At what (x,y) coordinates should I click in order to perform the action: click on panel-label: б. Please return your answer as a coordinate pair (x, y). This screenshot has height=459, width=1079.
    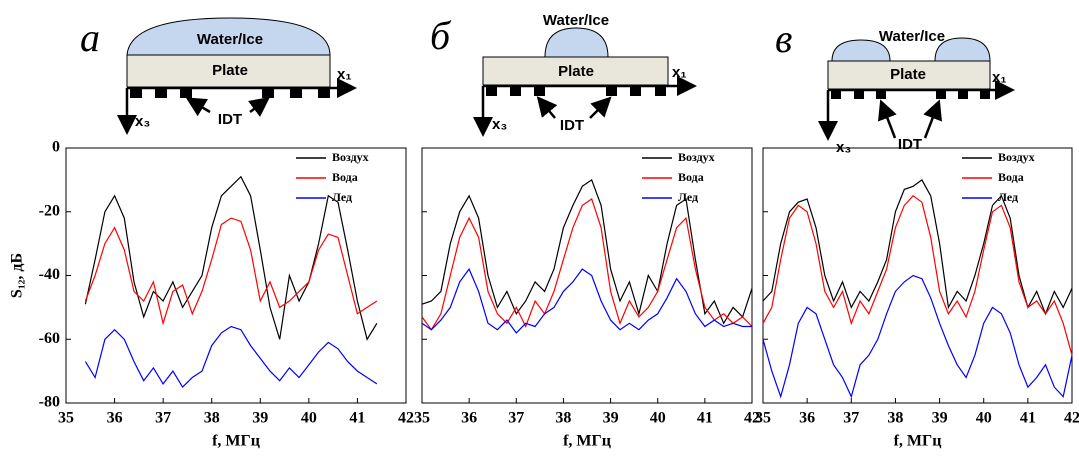
    Looking at the image, I should click on (441, 35).